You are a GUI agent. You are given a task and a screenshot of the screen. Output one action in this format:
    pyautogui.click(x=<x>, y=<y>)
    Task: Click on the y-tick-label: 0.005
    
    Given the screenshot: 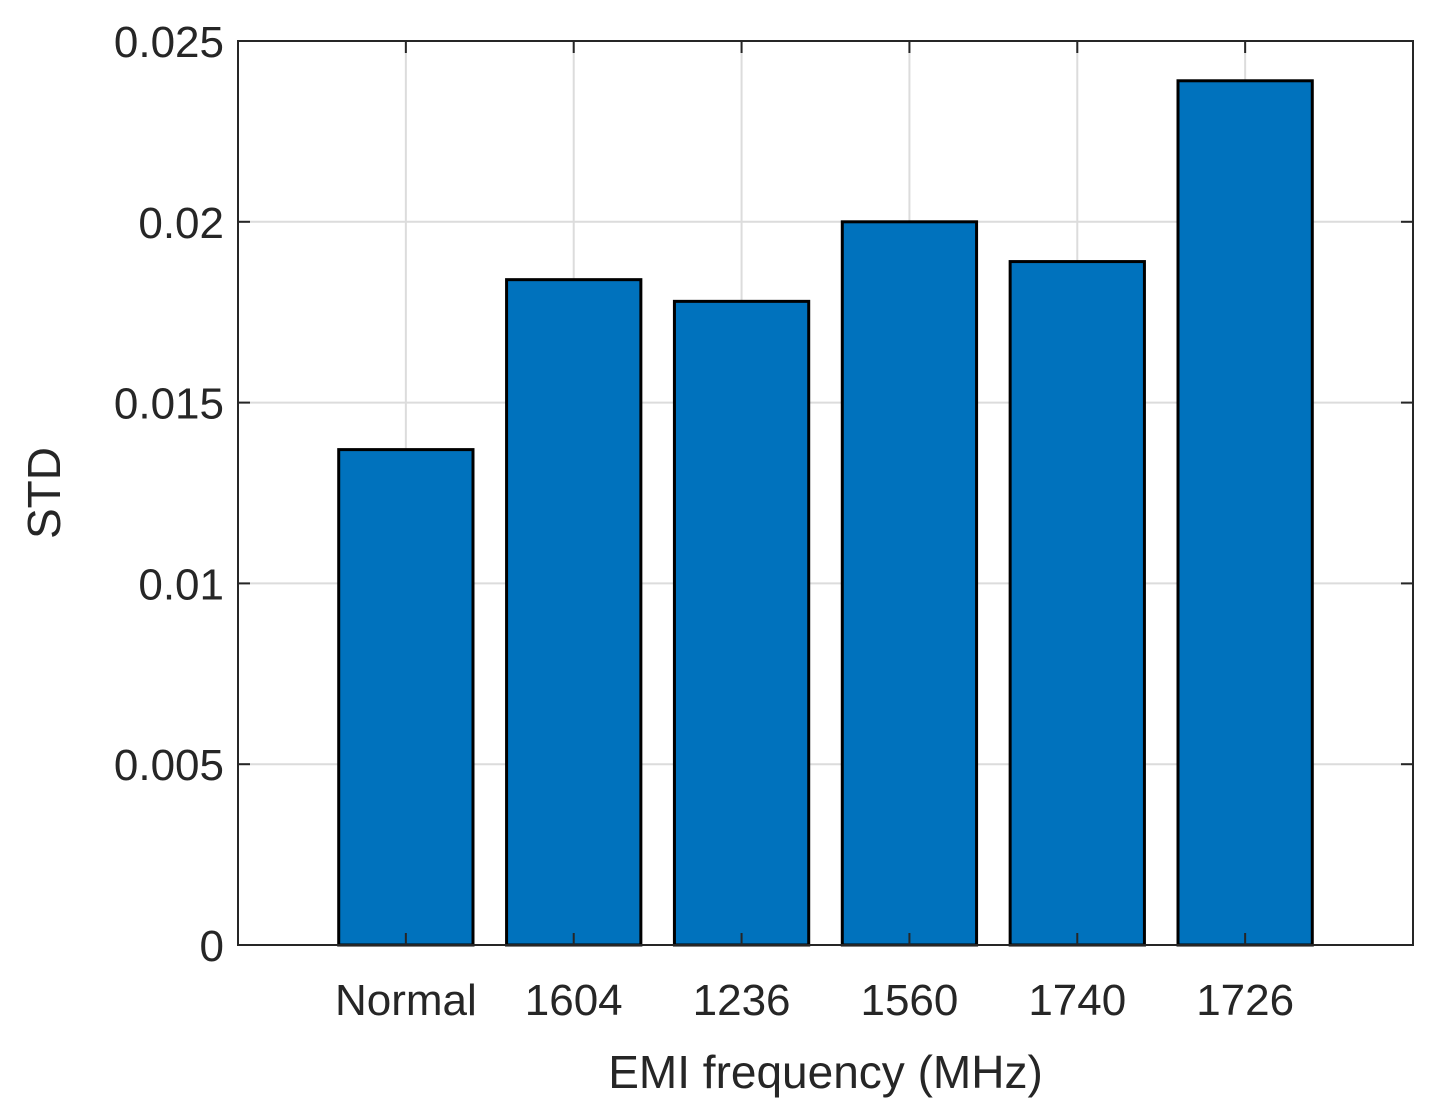 What is the action you would take?
    pyautogui.click(x=169, y=765)
    